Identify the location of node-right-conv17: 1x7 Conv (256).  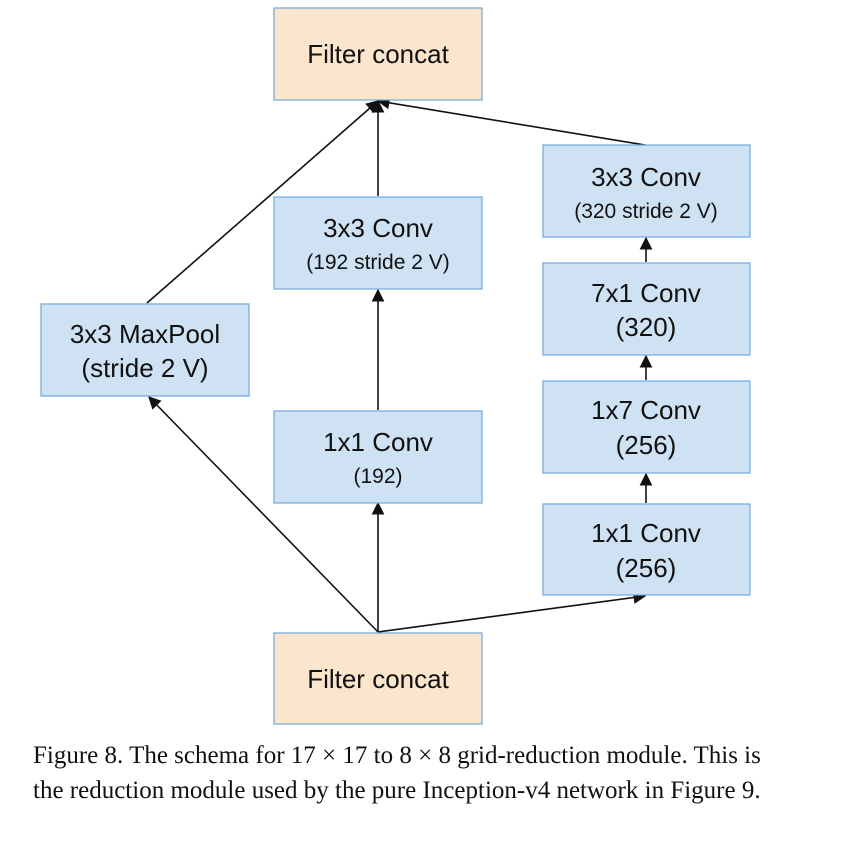
(646, 427).